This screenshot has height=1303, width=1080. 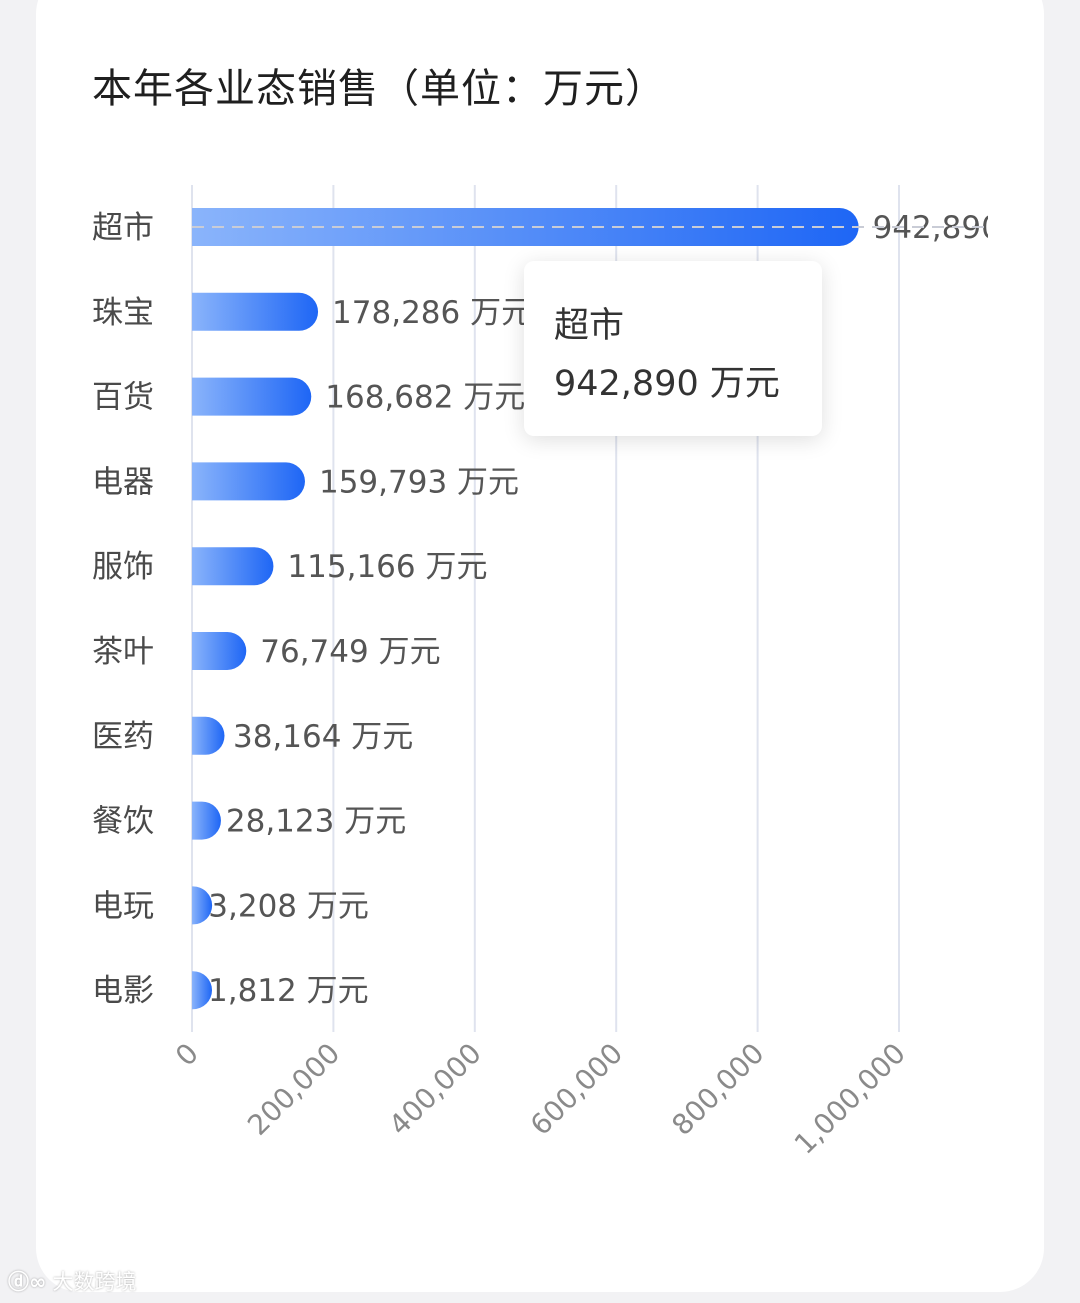 What do you see at coordinates (673, 348) in the screenshot?
I see `tooltip: 超市 942,890 万元` at bounding box center [673, 348].